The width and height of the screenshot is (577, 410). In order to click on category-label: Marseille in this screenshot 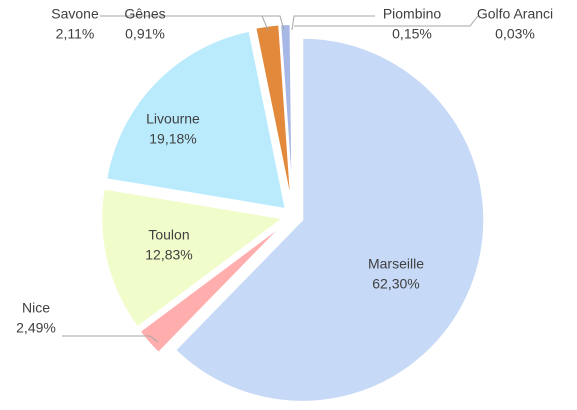, I will do `click(396, 264)`.